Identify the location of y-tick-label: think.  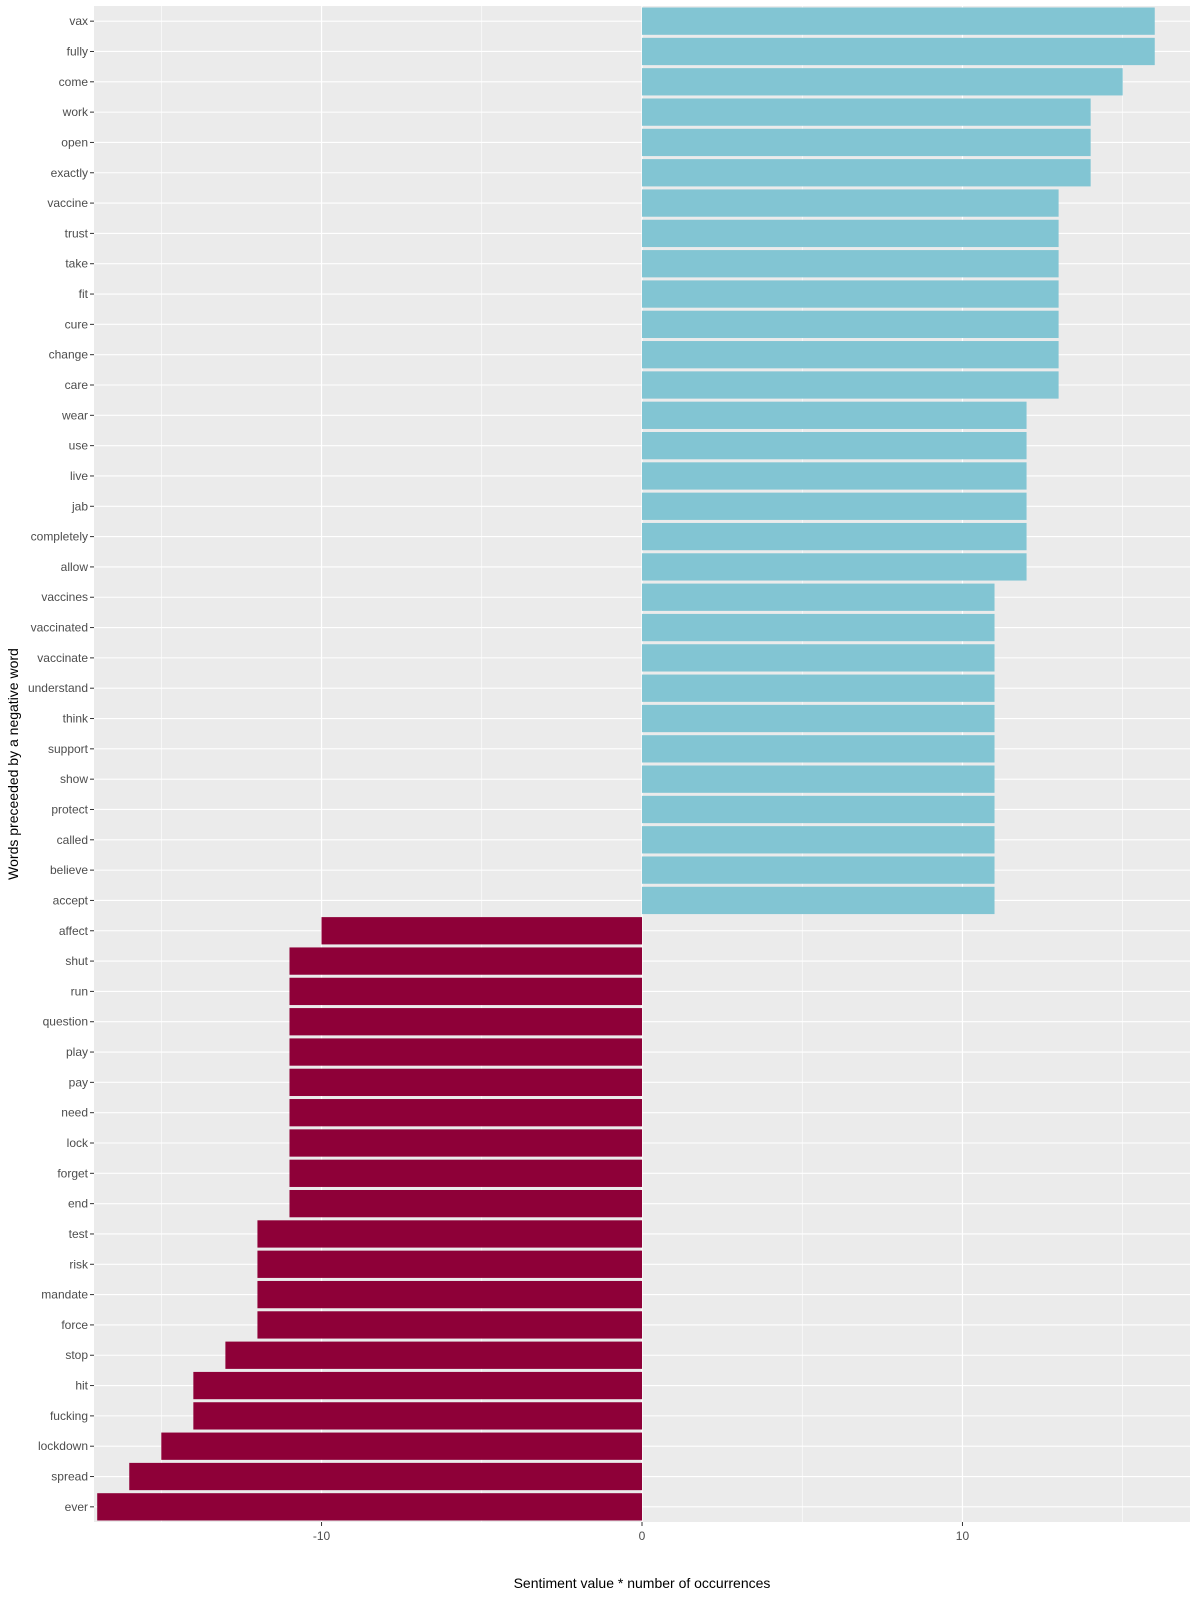
(76, 719).